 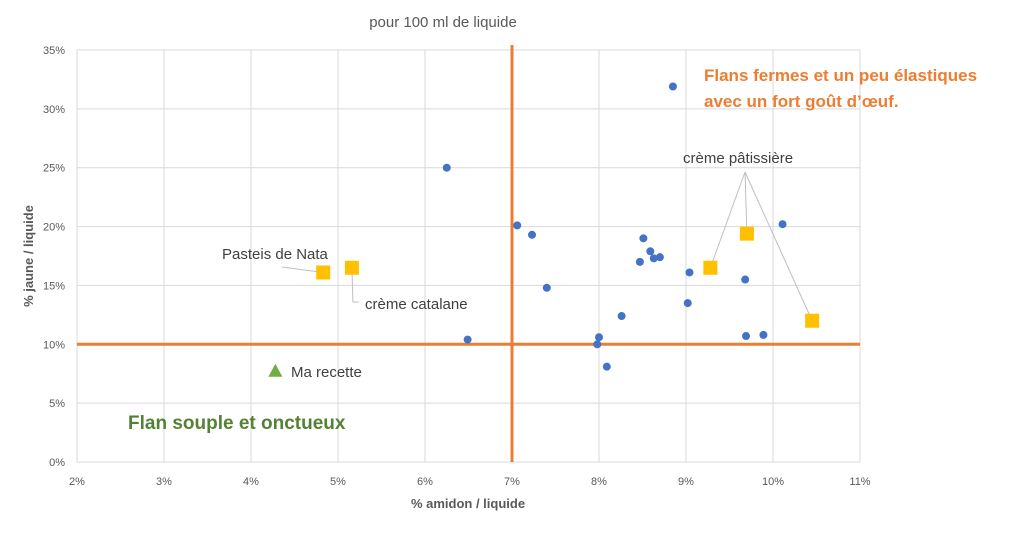 I want to click on label-creme-catalane: crème catalane, so click(x=416, y=304).